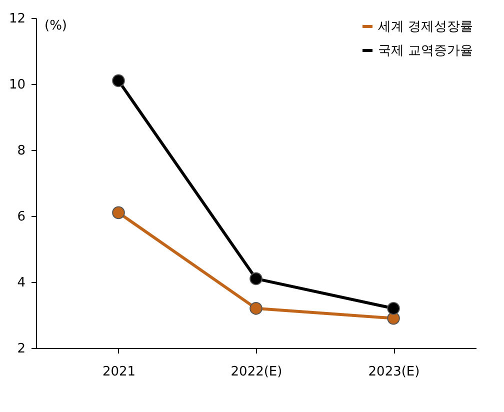 Image resolution: width=504 pixels, height=412 pixels. I want to click on y-tick-label: 6, so click(21, 217).